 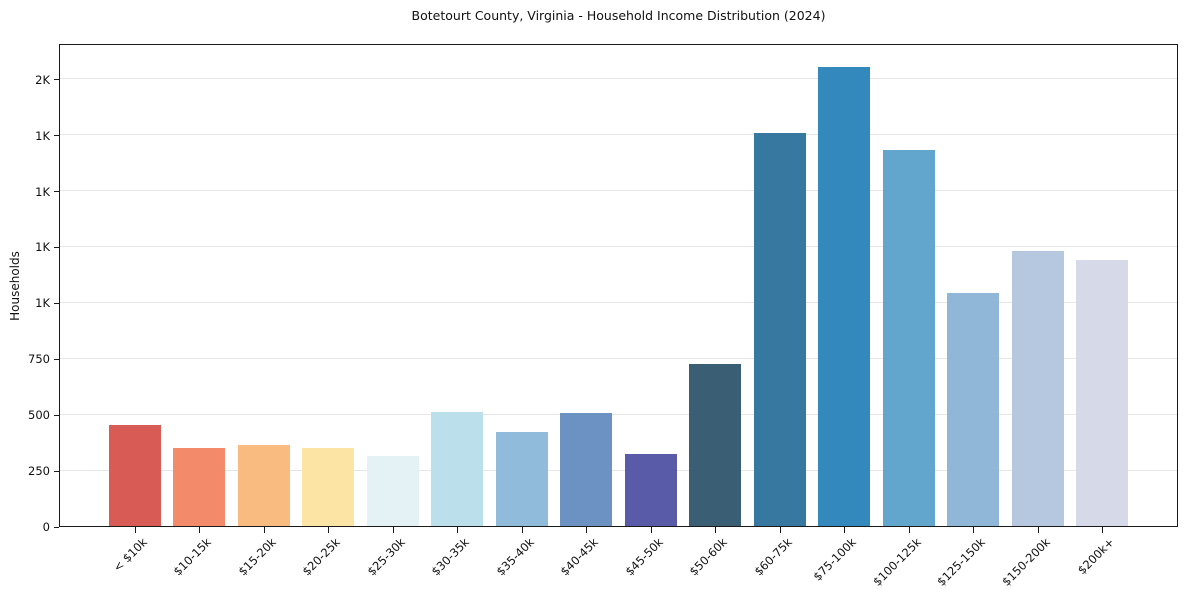 What do you see at coordinates (15, 286) in the screenshot?
I see `y-axis-label: Households` at bounding box center [15, 286].